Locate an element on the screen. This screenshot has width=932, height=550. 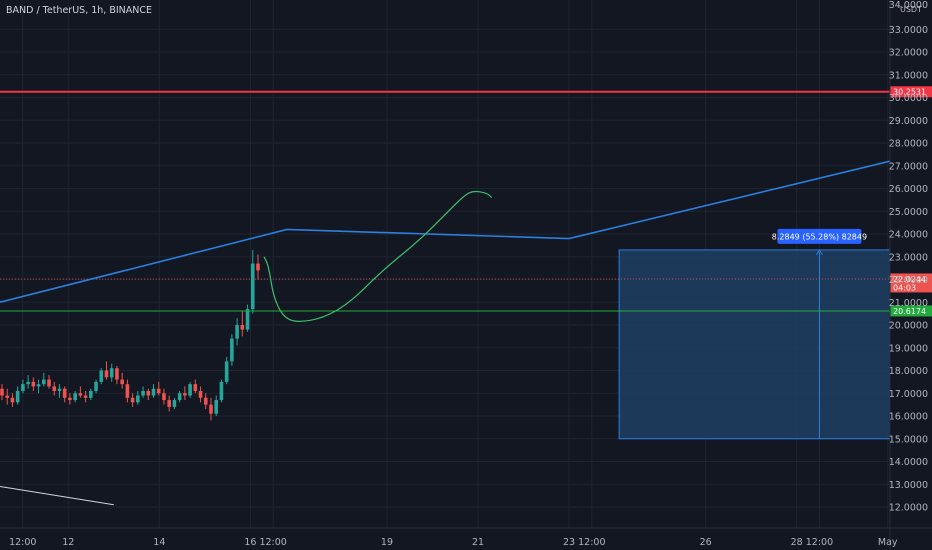
price-tick-label: 27.0000 is located at coordinates (908, 166).